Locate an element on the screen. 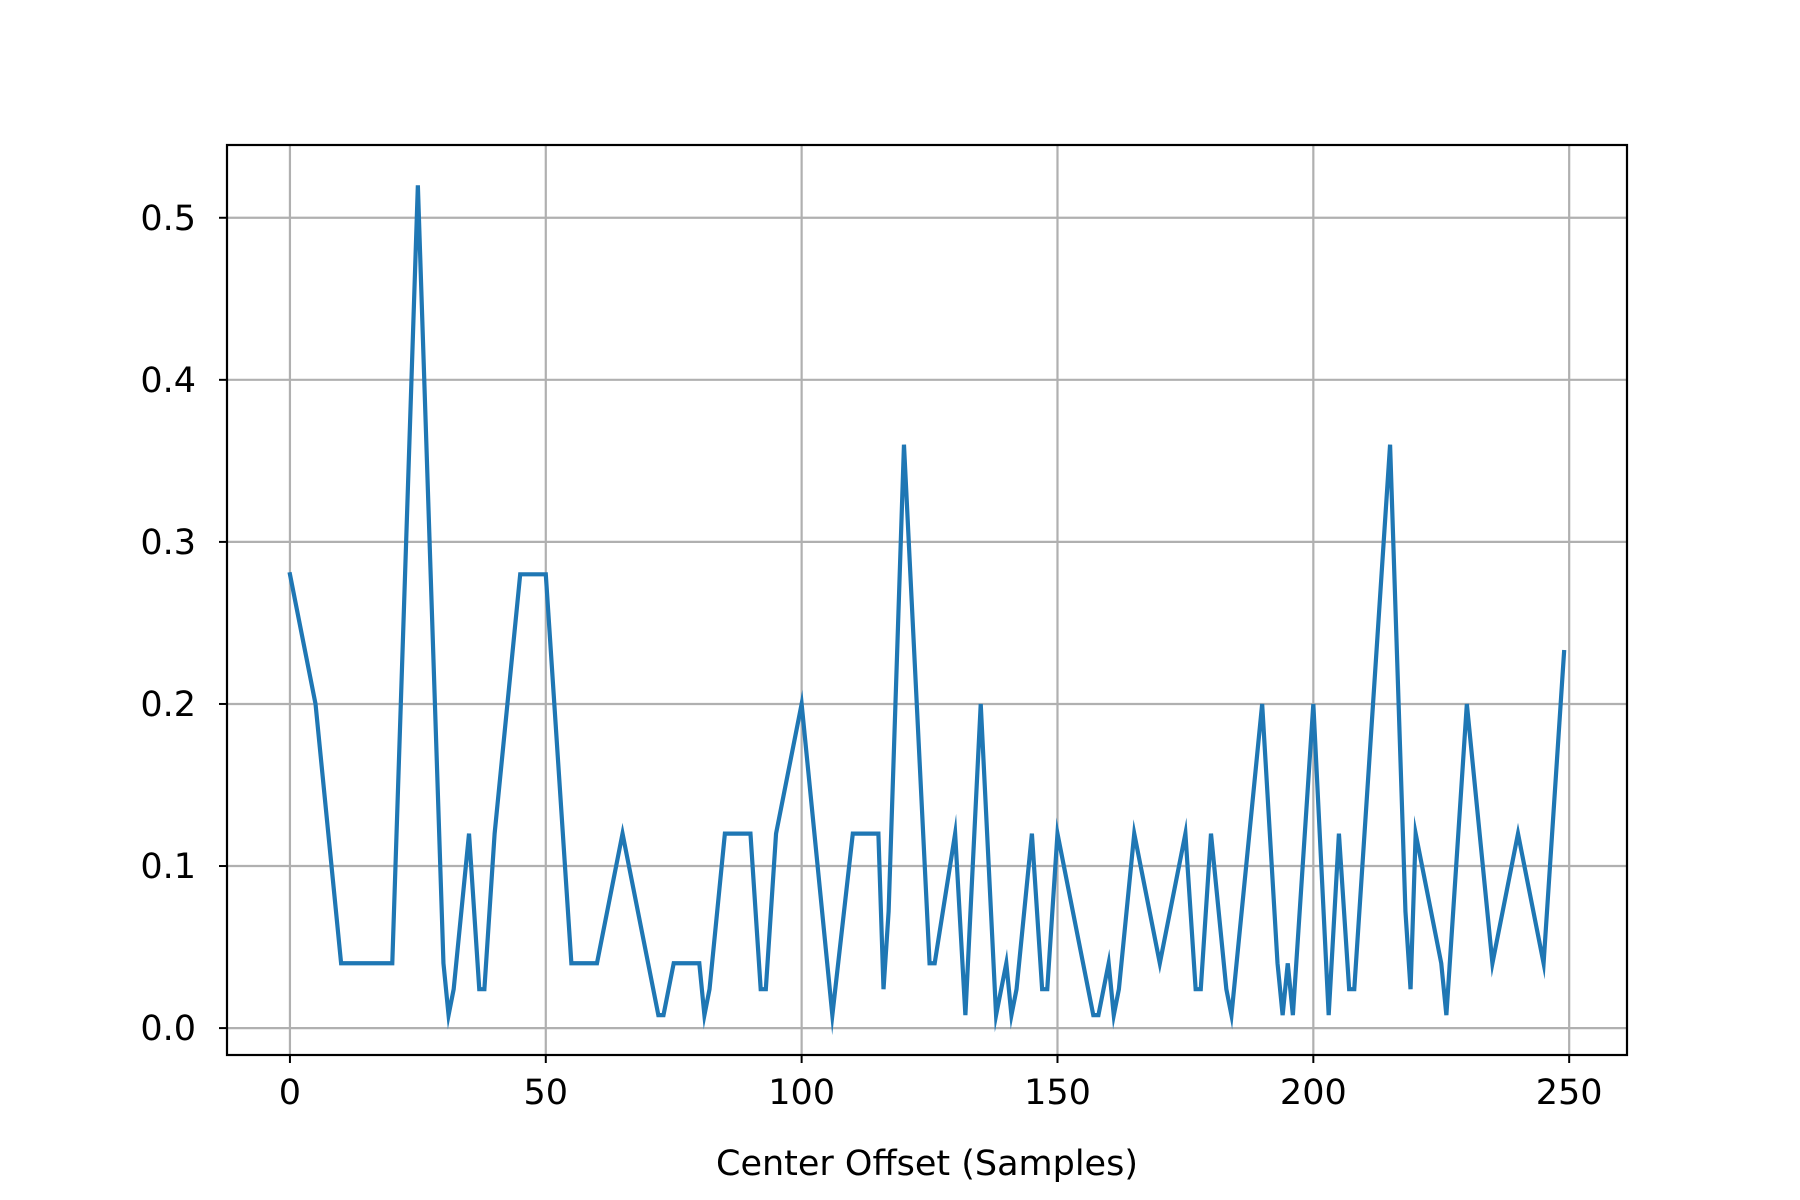 The height and width of the screenshot is (1200, 1800). y-tick-label: 0.1 is located at coordinates (168, 867).